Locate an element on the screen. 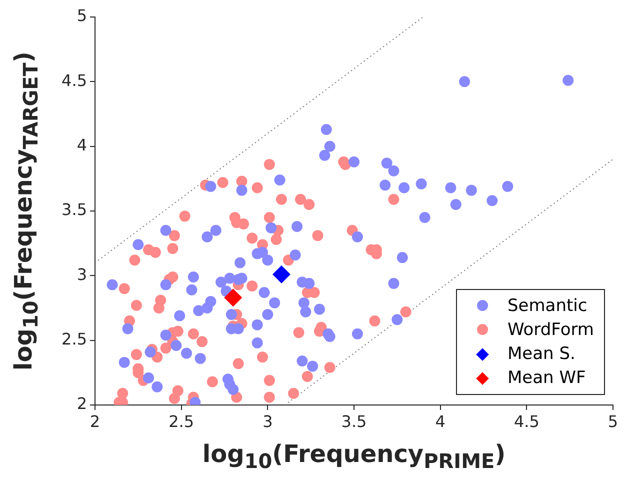  y-tick-label: 4.5 is located at coordinates (74, 80).